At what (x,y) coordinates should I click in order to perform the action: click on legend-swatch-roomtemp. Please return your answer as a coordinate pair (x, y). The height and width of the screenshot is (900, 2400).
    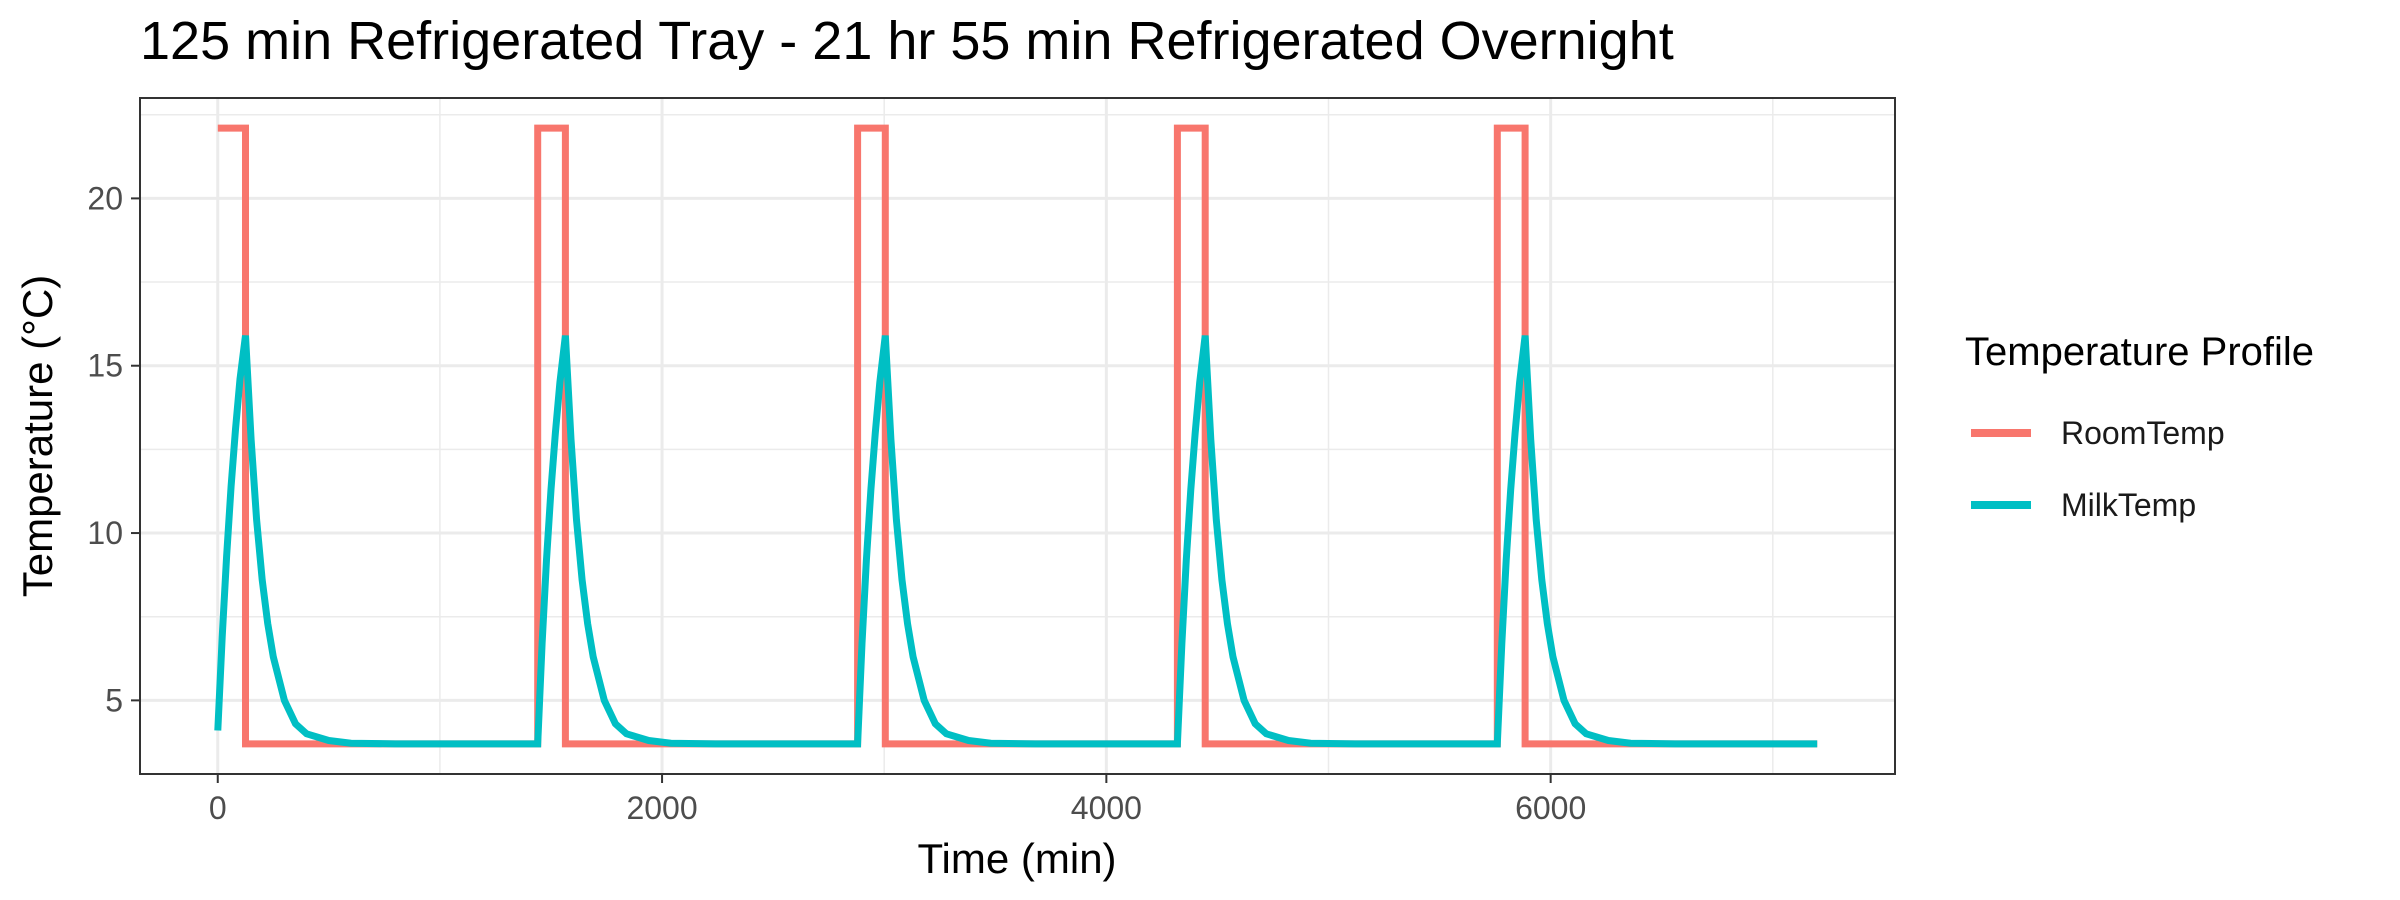
    Looking at the image, I should click on (2001, 433).